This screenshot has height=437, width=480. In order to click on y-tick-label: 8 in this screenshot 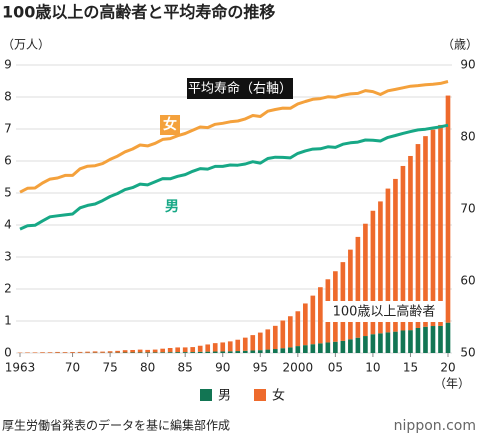, I will do `click(8, 97)`.